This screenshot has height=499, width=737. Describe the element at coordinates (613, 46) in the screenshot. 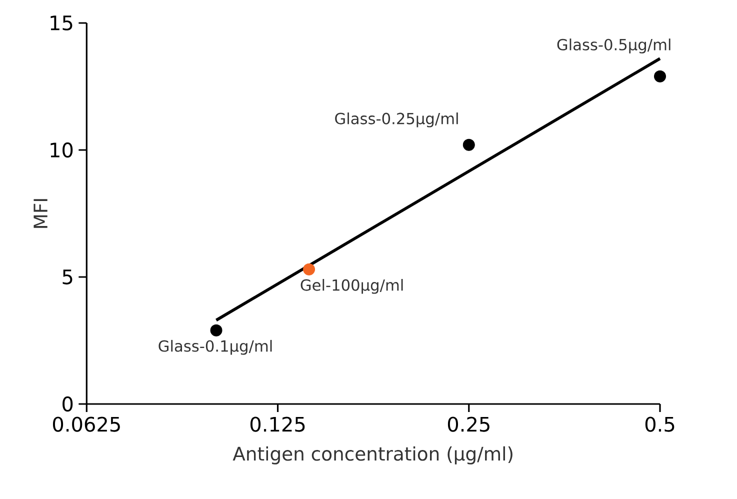

I see `annotation: Glass-0.5µg/ml` at that location.